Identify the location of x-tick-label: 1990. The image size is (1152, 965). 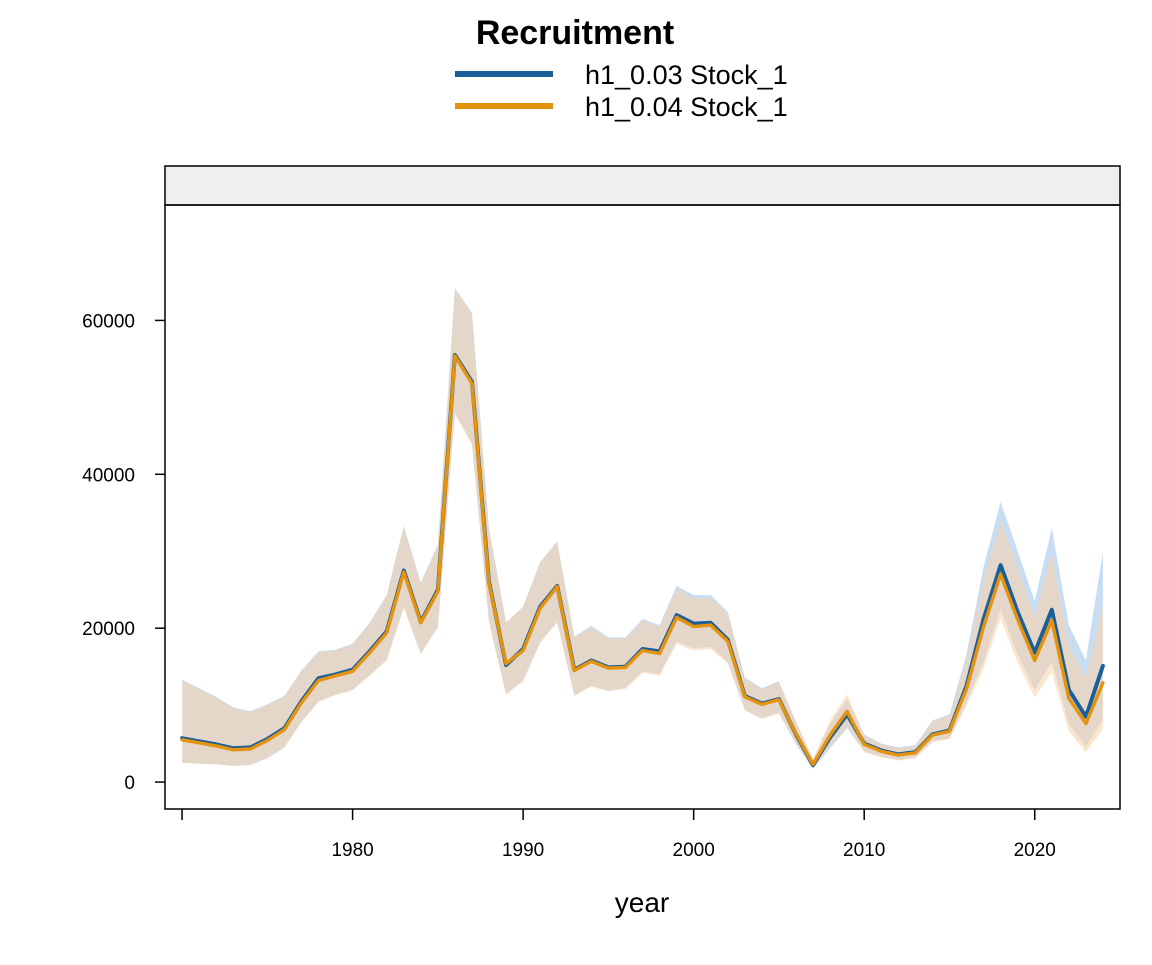
(523, 850).